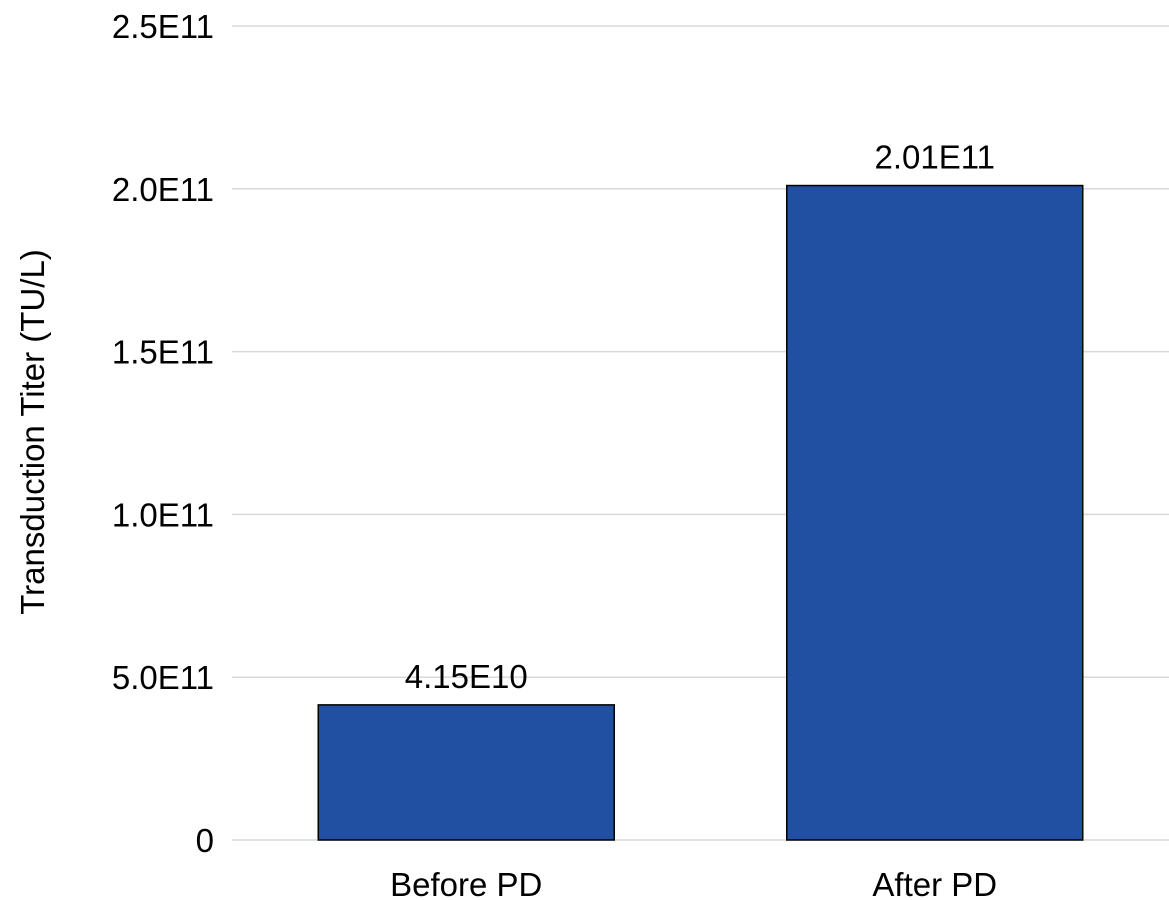 The height and width of the screenshot is (900, 1169). I want to click on y-tick-label-1: 5.0E11, so click(163, 677).